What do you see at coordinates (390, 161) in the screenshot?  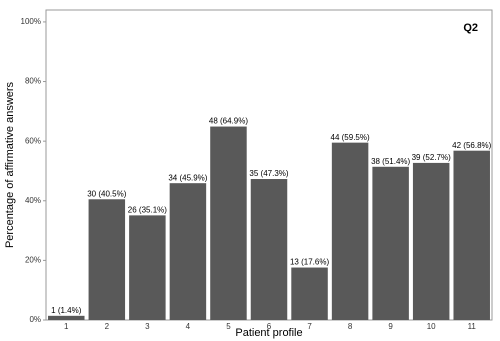 I see `value-label: 38 (51.4%)` at bounding box center [390, 161].